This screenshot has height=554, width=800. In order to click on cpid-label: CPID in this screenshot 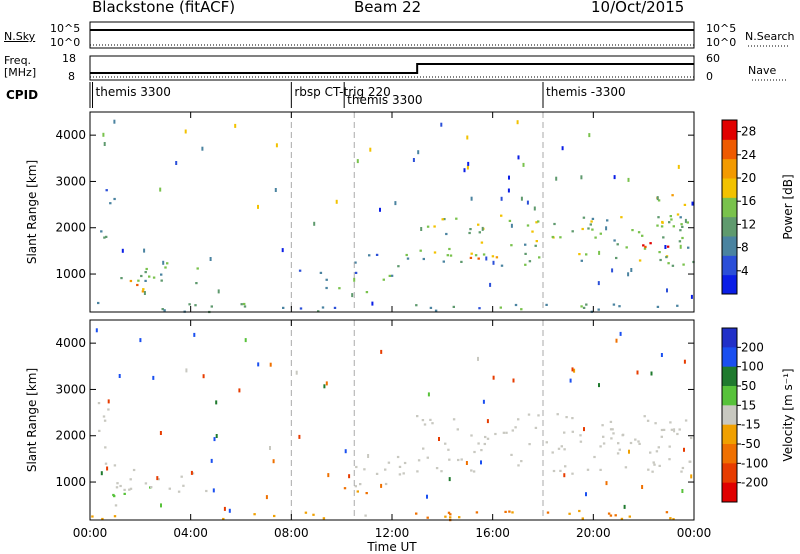, I will do `click(22, 95)`.